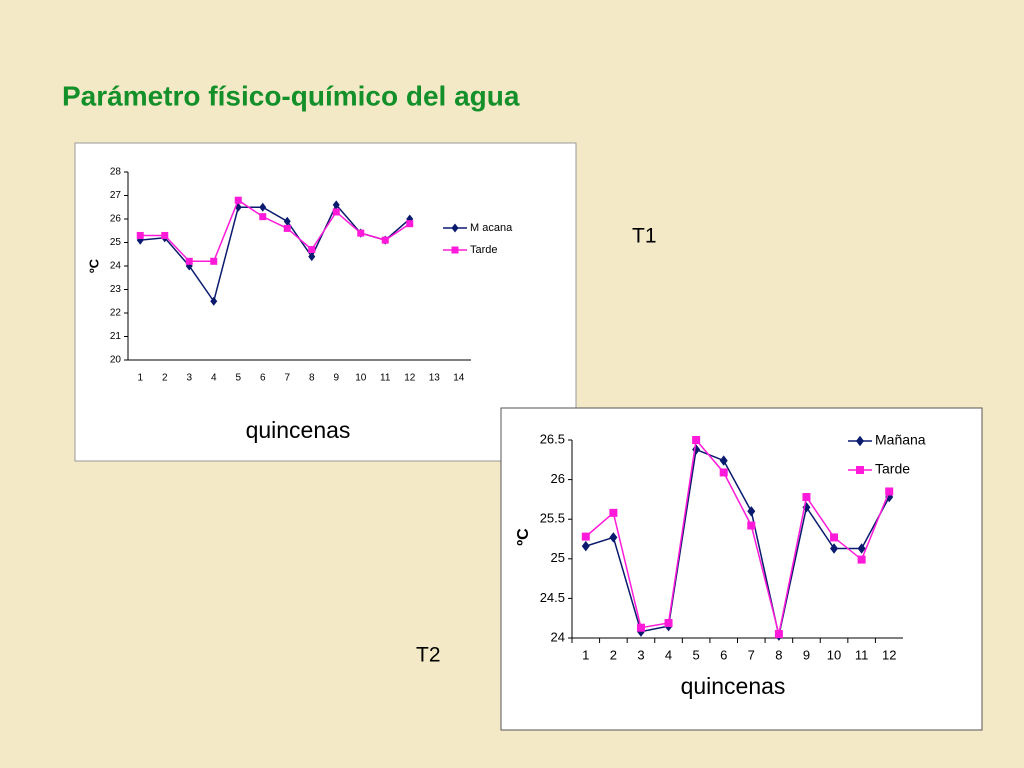 The image size is (1024, 768). Describe the element at coordinates (116, 289) in the screenshot. I see `y-tick-label: 23` at that location.